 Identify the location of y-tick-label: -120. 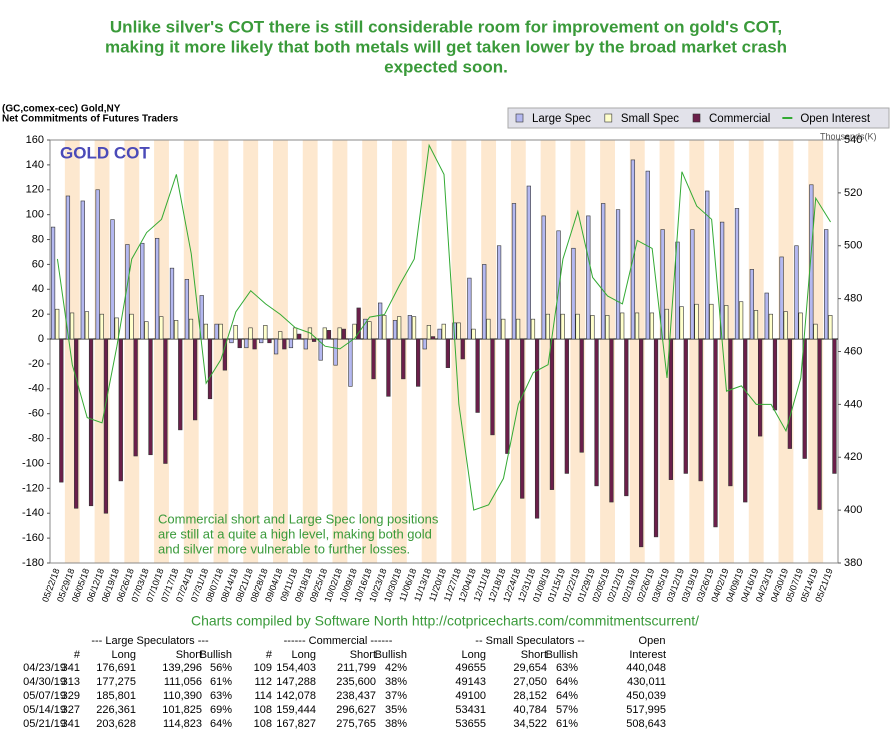
(33, 488).